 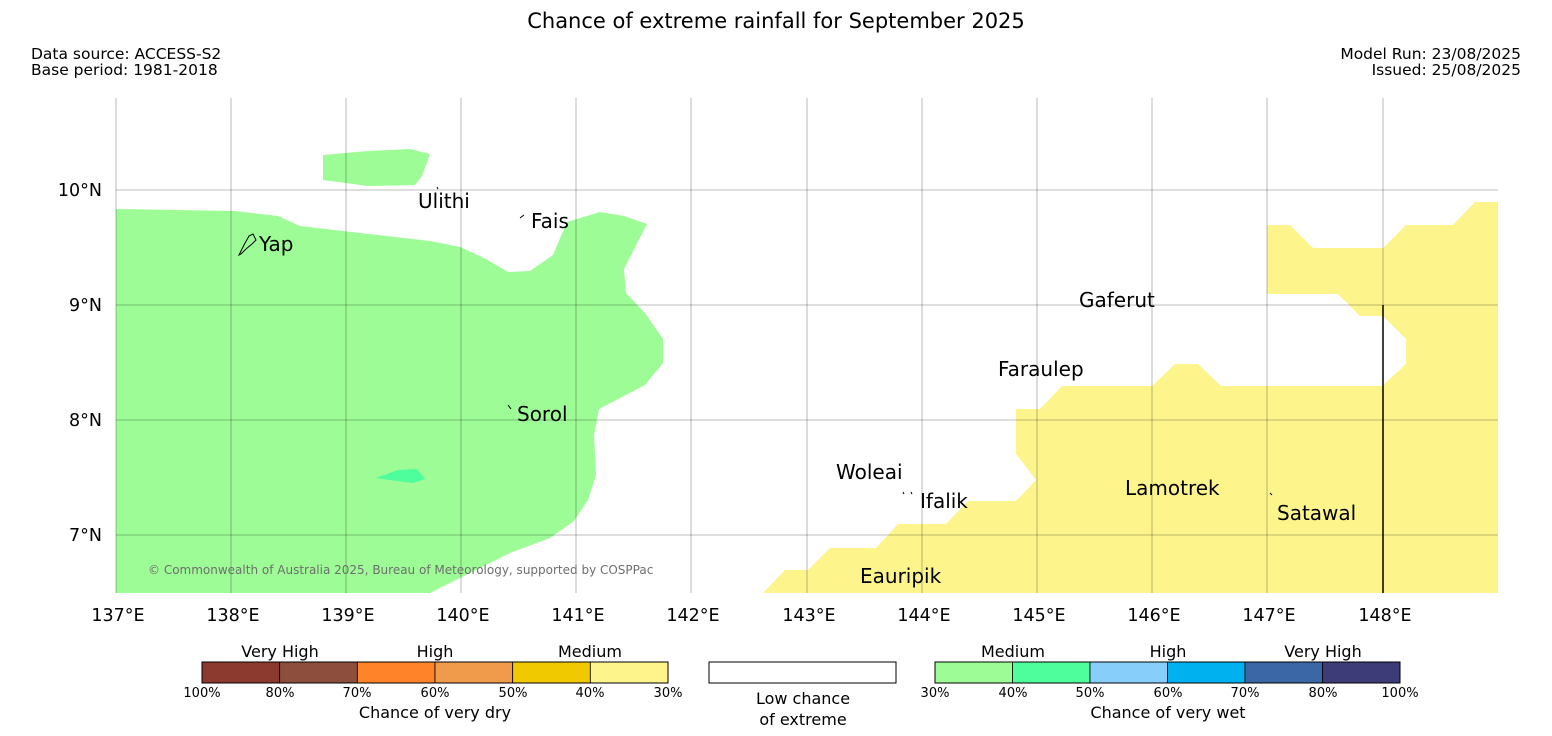 I want to click on low-chance-label-line1: Low chance, so click(x=803, y=698).